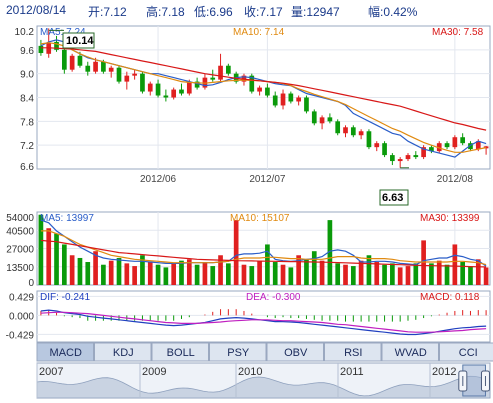 Image resolution: width=493 pixels, height=403 pixels. I want to click on quote-change: 幅:0.42%, so click(393, 12).